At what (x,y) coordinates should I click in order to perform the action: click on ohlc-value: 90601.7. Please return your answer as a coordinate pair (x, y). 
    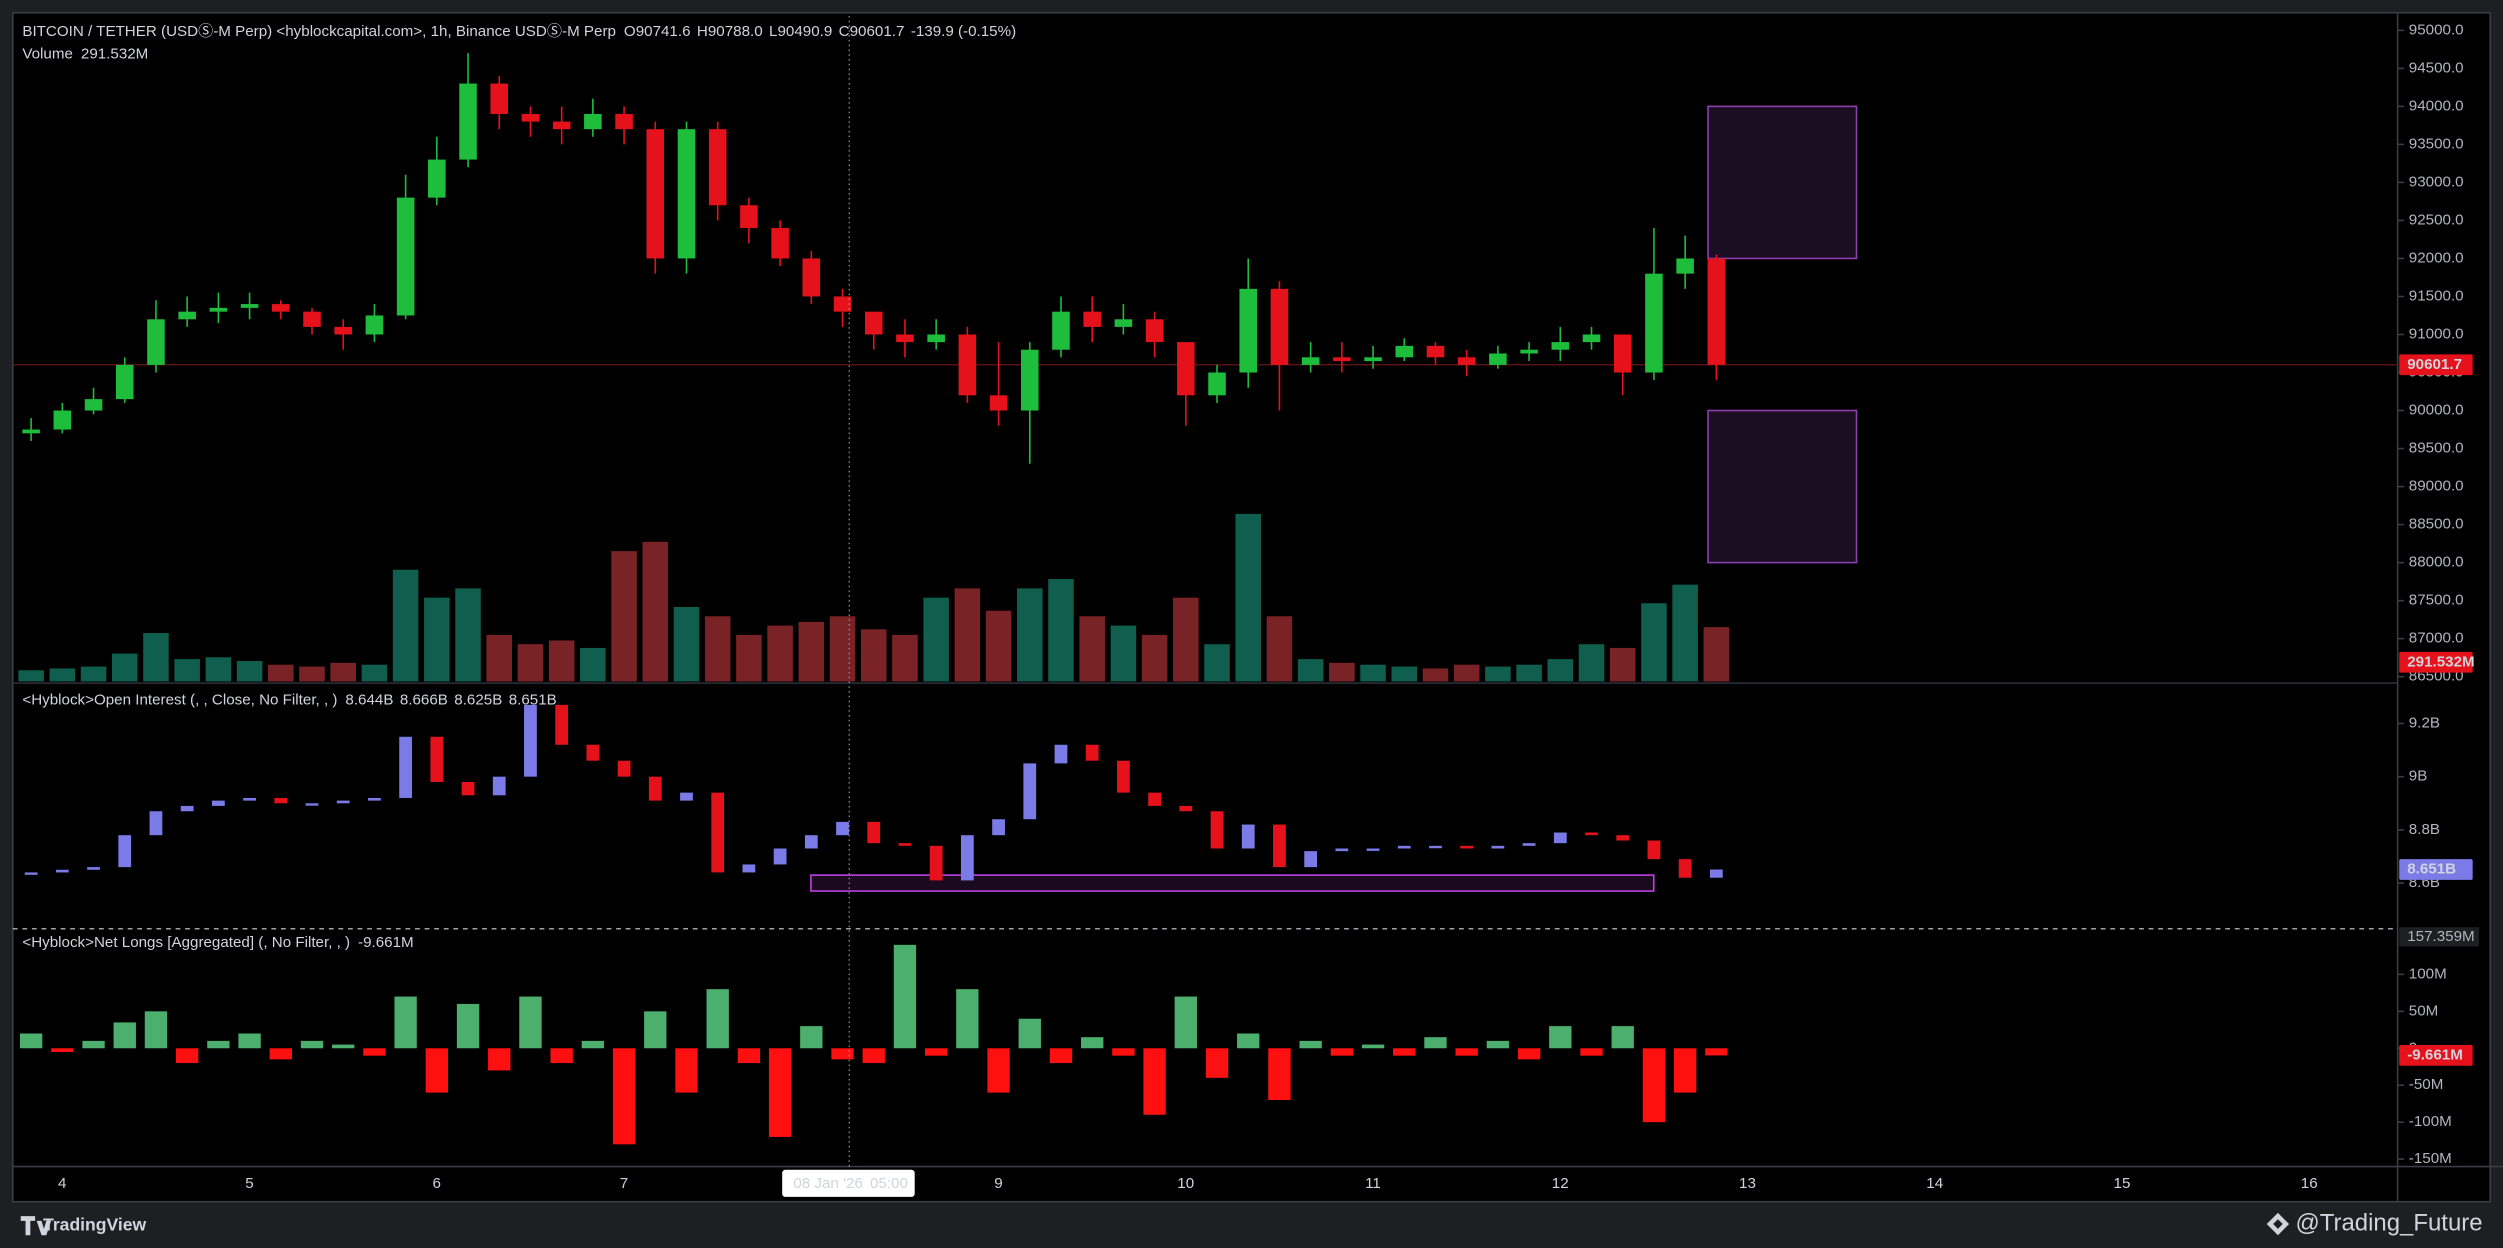
    Looking at the image, I should click on (877, 31).